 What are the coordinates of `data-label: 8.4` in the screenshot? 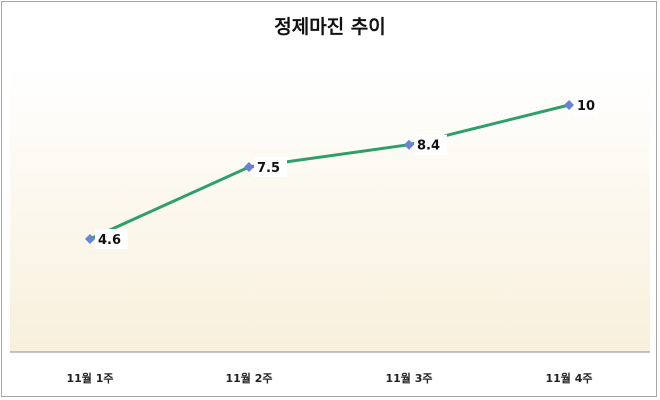 It's located at (428, 146).